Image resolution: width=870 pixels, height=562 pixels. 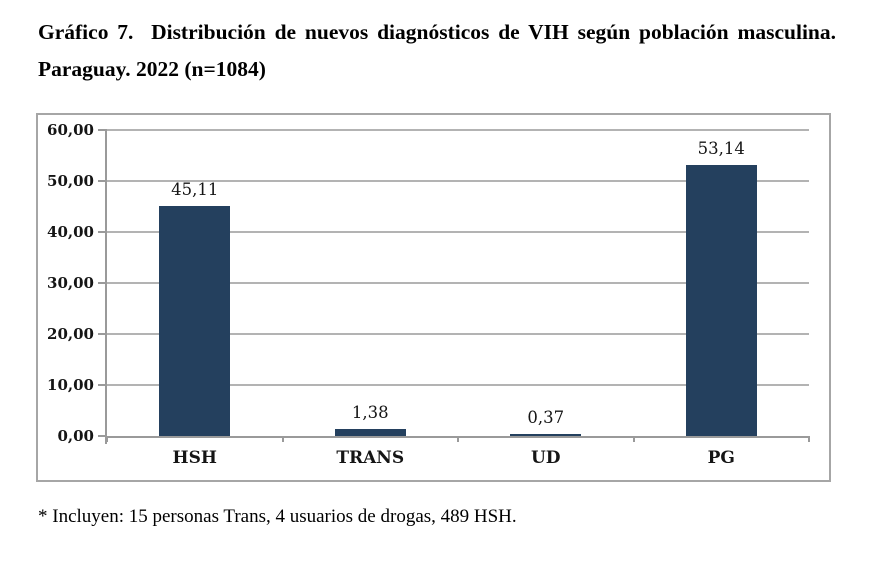 I want to click on x-axis-line, so click(x=457, y=437).